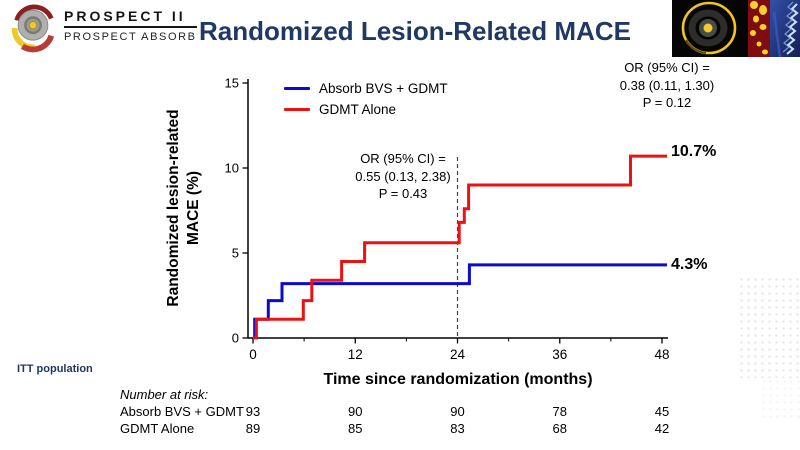 The image size is (800, 450). Describe the element at coordinates (297, 88) in the screenshot. I see `legend-swatch-absorb` at that location.